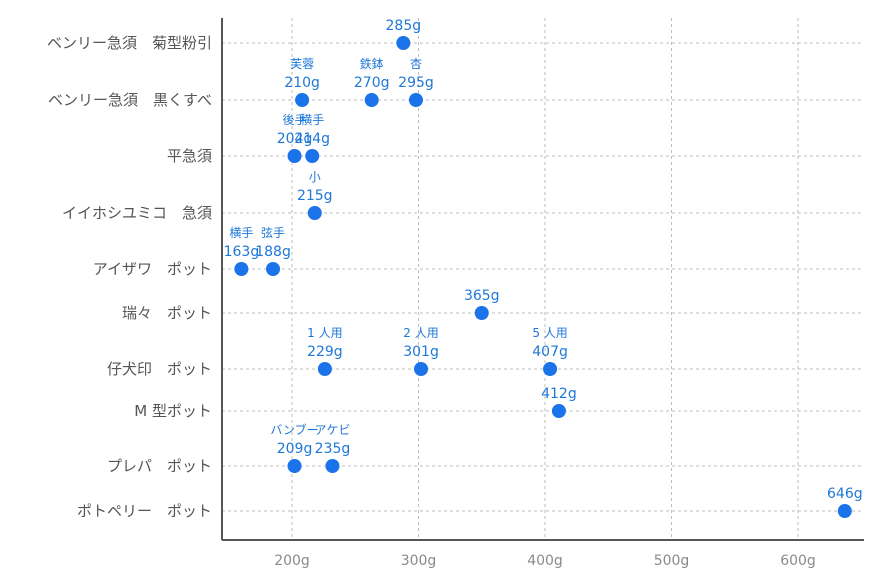  Describe the element at coordinates (324, 333) in the screenshot. I see `variant-label: 1 人用` at that location.